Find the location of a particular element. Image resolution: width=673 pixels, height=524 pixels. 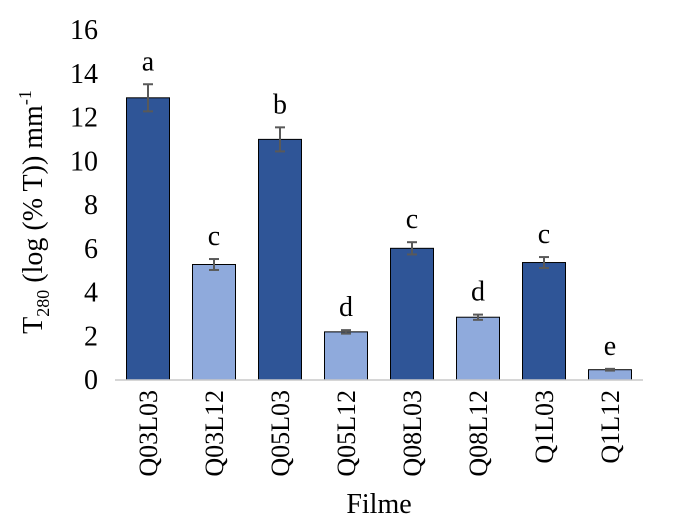

x-tick-label: Q03L03 is located at coordinates (148, 433).